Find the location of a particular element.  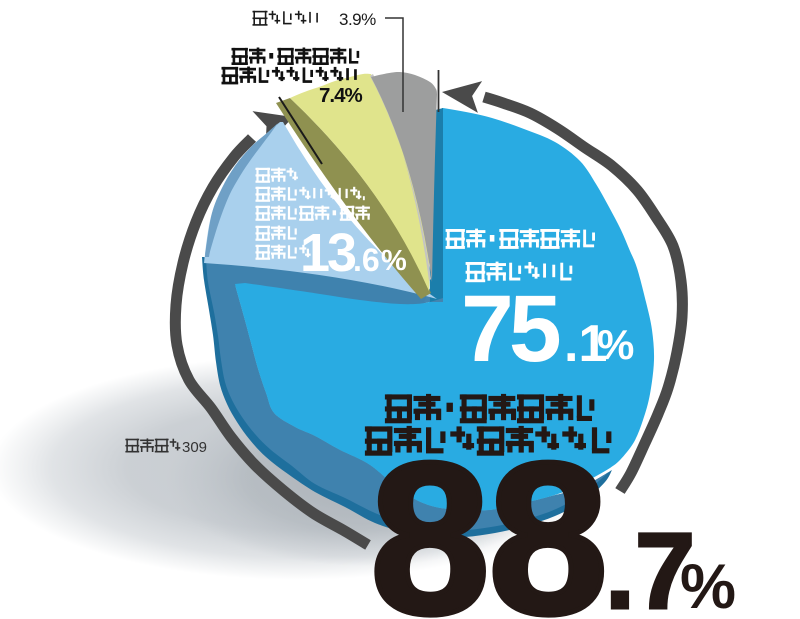

svg-text: 88 is located at coordinates (488, 518).